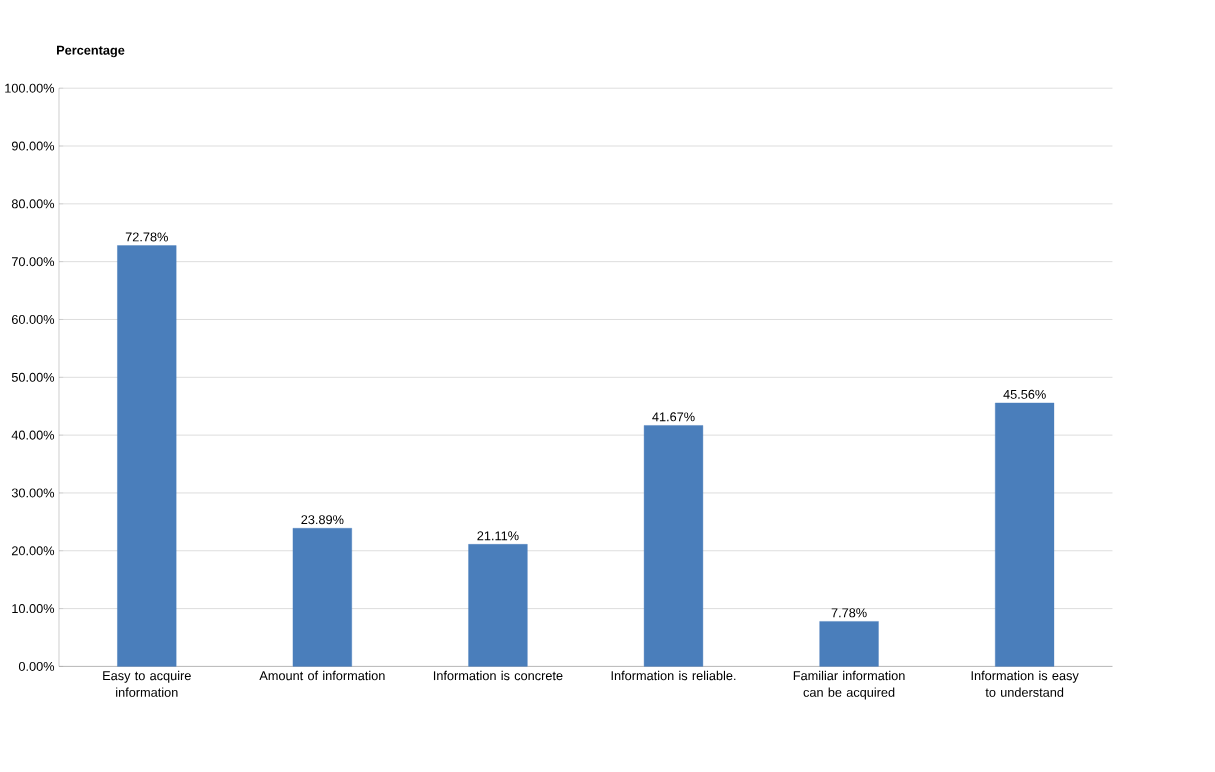 The width and height of the screenshot is (1215, 772). I want to click on data-label: 23.89%, so click(322, 520).